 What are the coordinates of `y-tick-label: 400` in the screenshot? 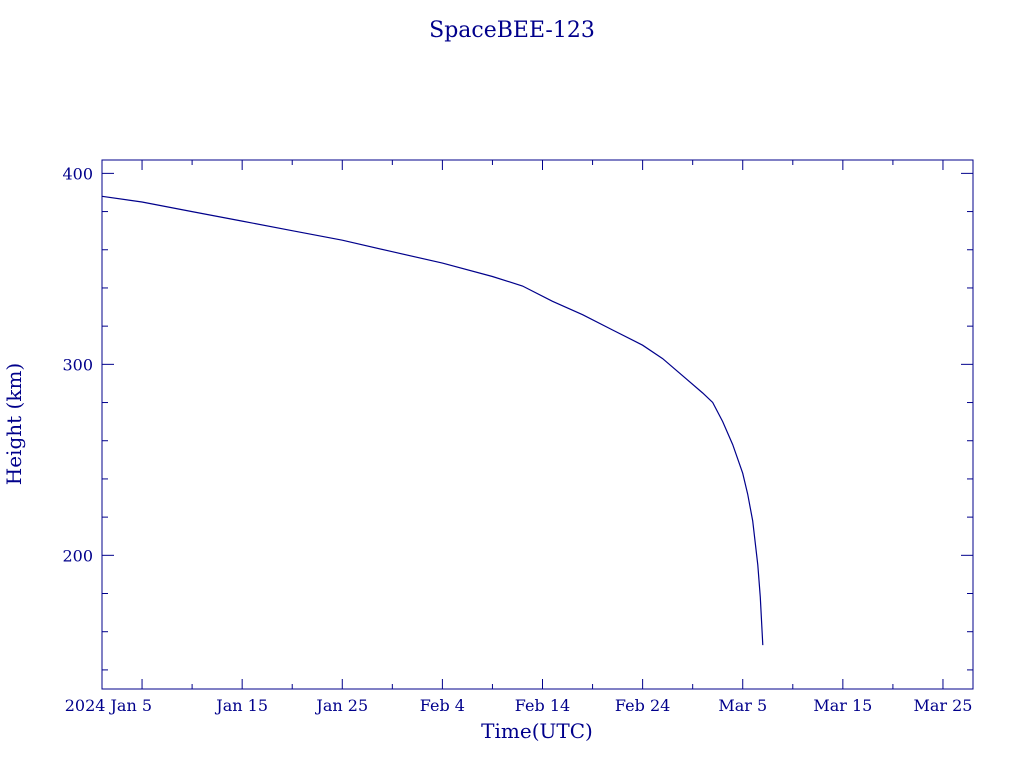 It's located at (77, 173).